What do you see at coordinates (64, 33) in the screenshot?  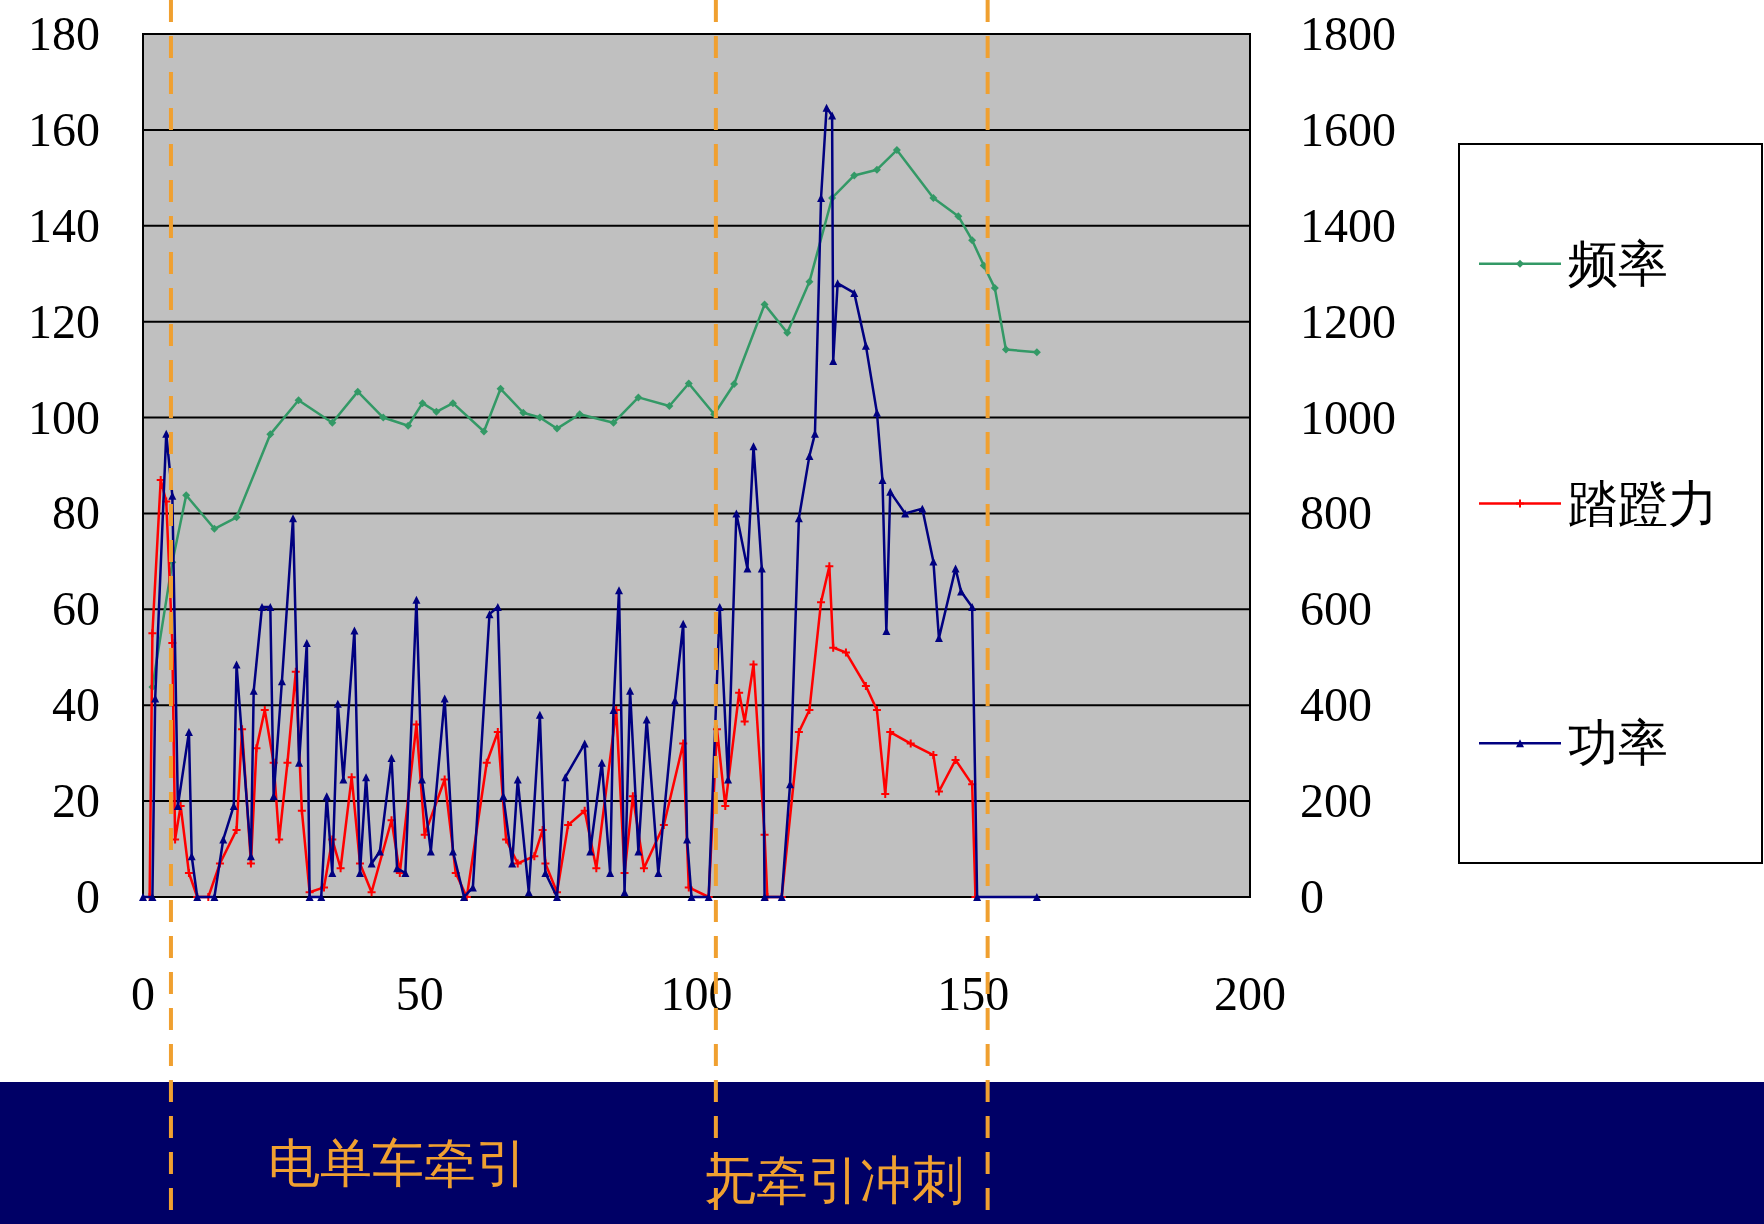 I see `y-tick-label: 180` at bounding box center [64, 33].